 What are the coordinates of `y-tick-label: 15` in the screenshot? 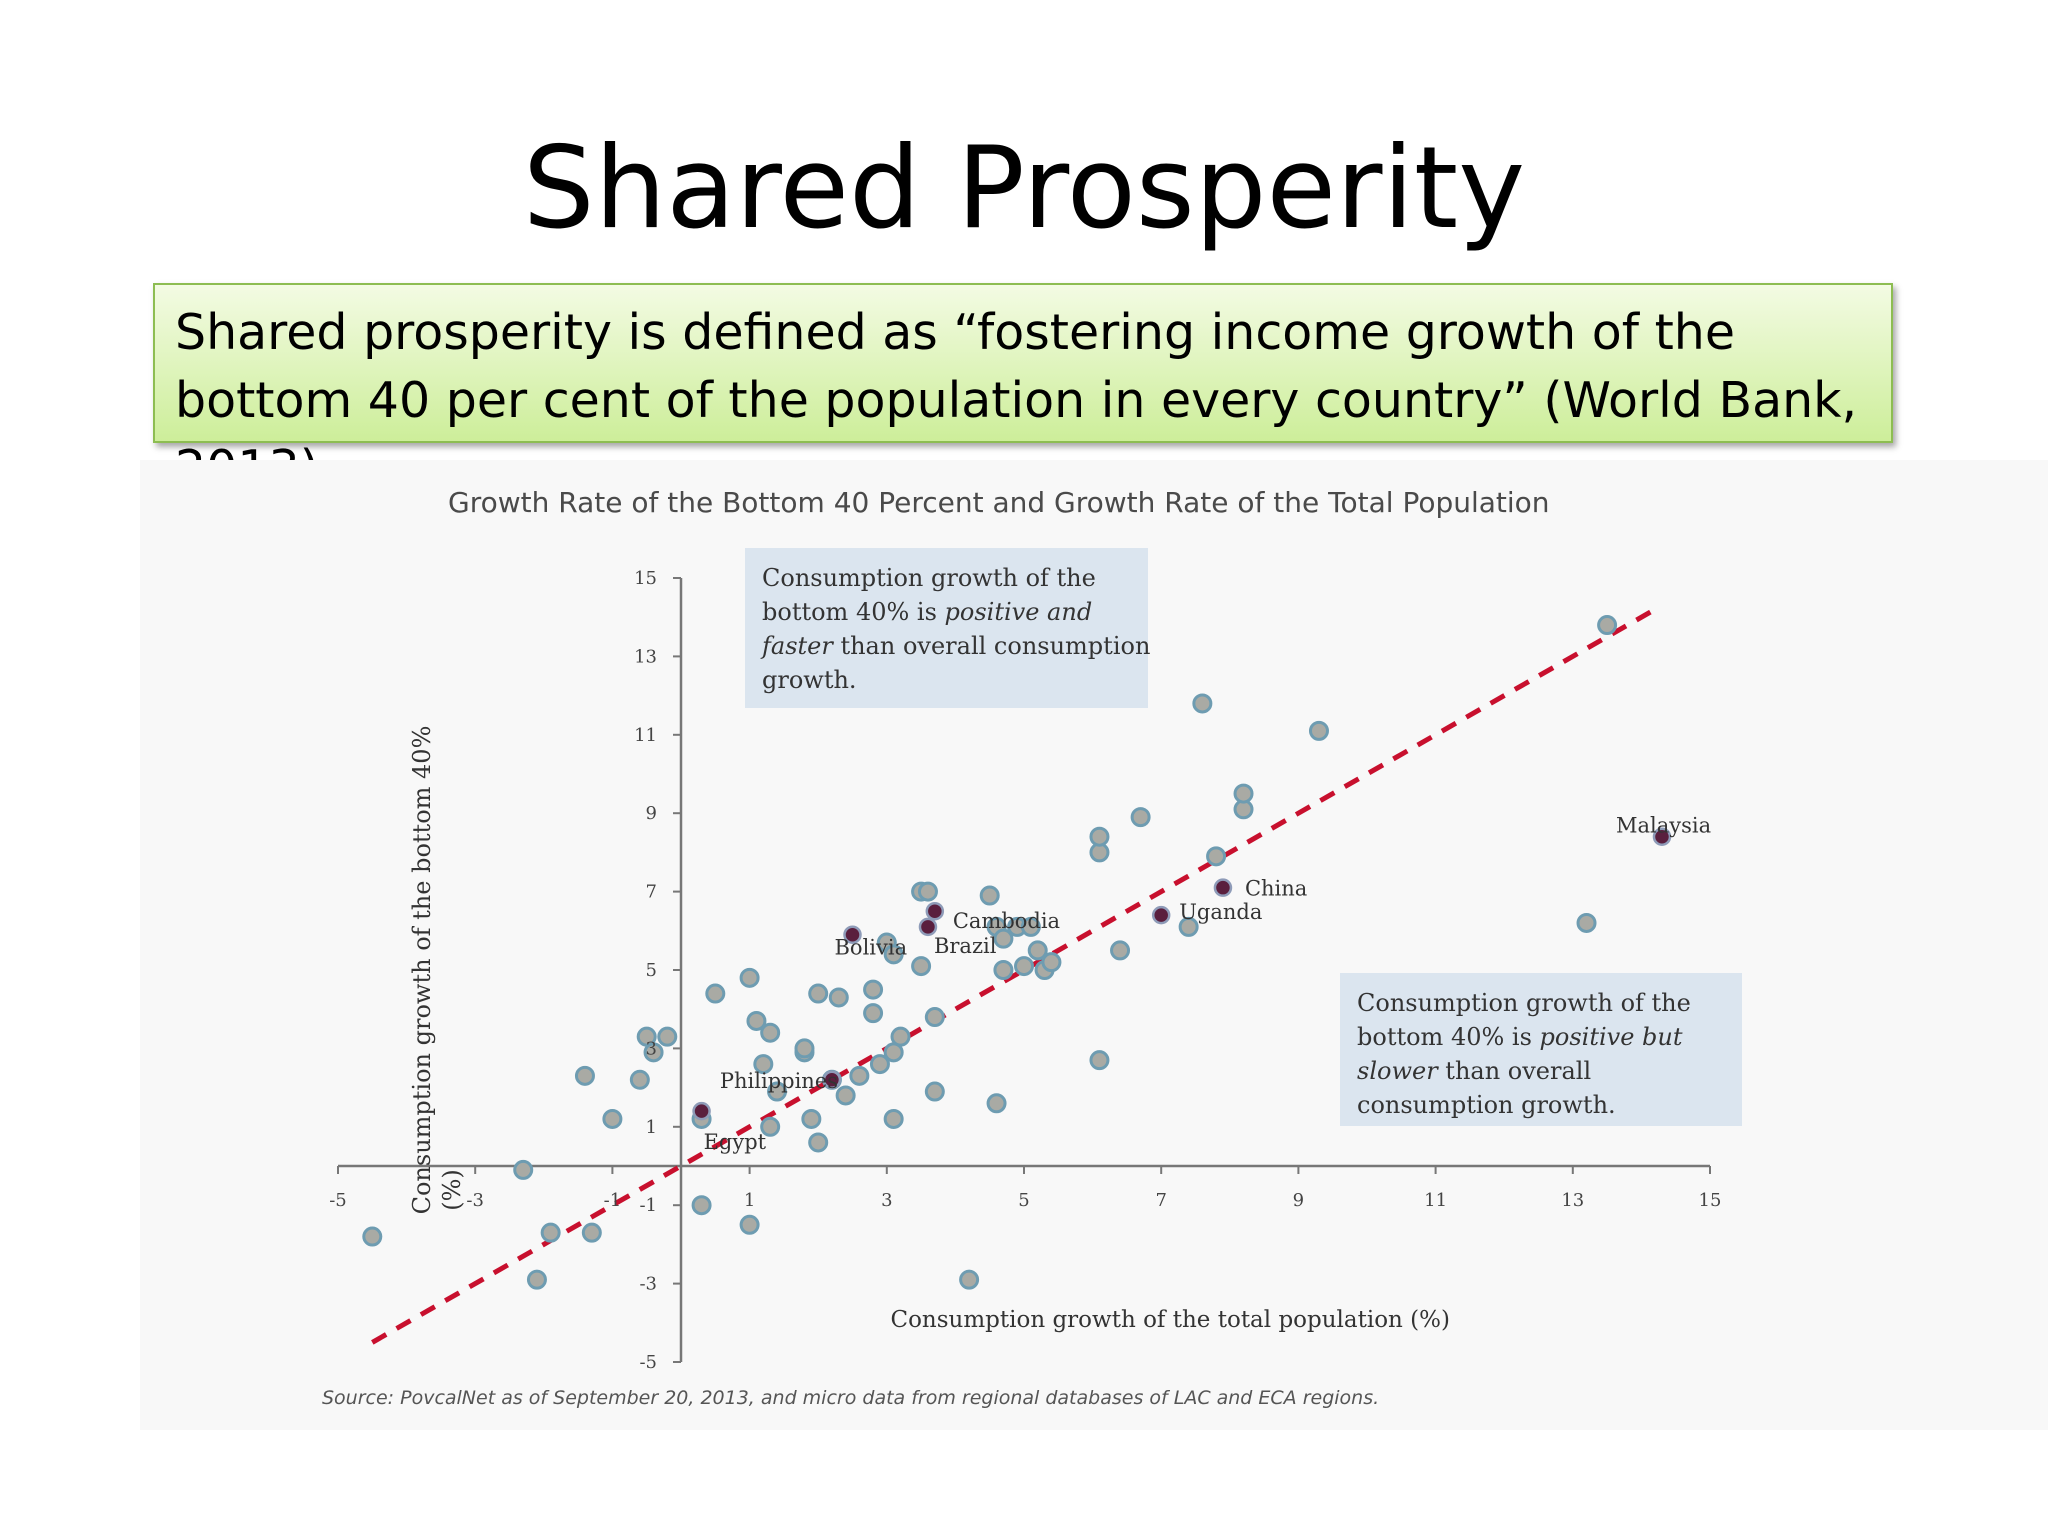 It's located at (645, 578).